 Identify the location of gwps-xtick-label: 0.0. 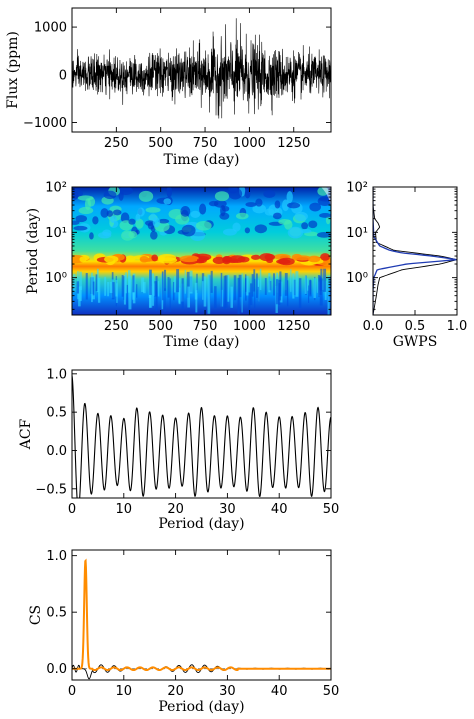
(373, 326).